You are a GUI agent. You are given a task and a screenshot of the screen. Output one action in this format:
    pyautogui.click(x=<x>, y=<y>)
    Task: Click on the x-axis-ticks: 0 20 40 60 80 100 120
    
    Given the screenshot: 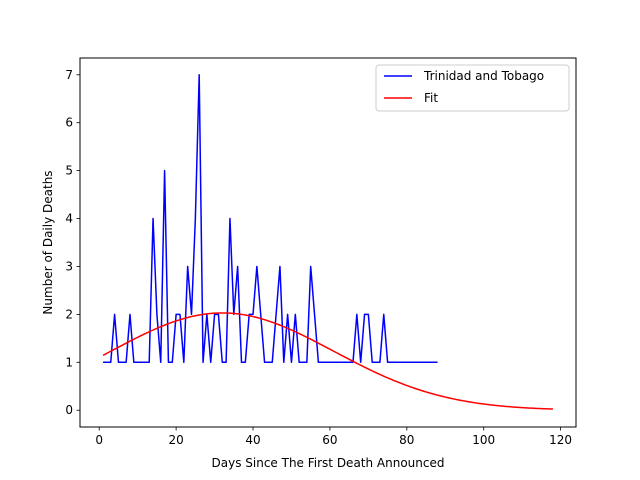 What is the action you would take?
    pyautogui.click(x=333, y=437)
    